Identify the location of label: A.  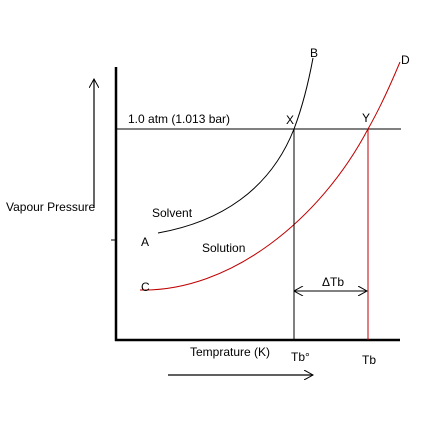
(145, 242).